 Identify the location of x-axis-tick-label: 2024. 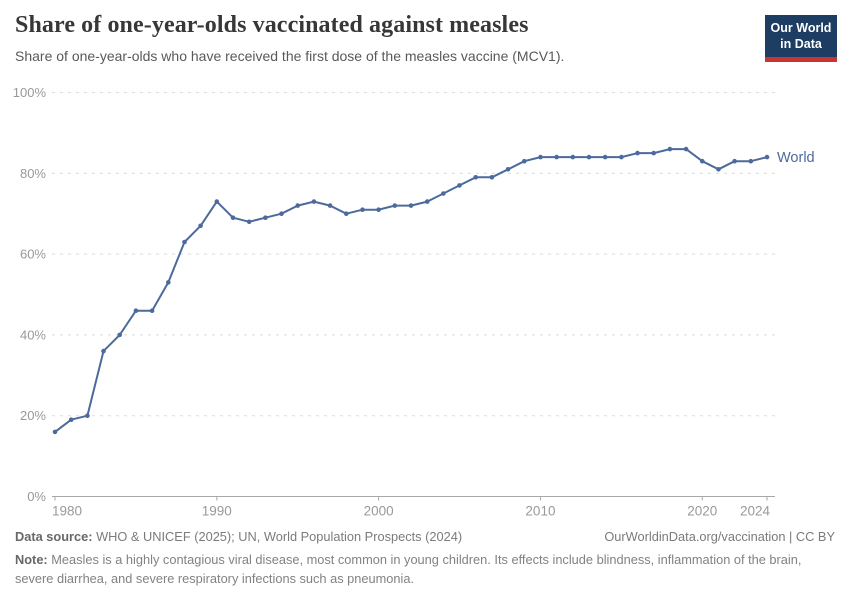
(755, 511).